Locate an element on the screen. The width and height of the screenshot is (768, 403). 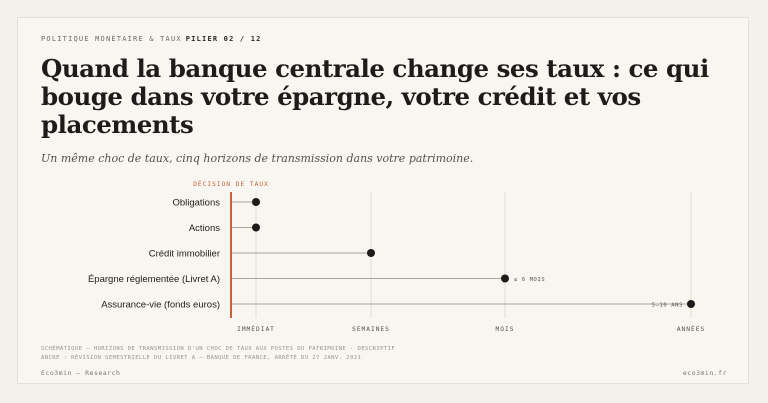
horizon-label: MOIS is located at coordinates (505, 329).